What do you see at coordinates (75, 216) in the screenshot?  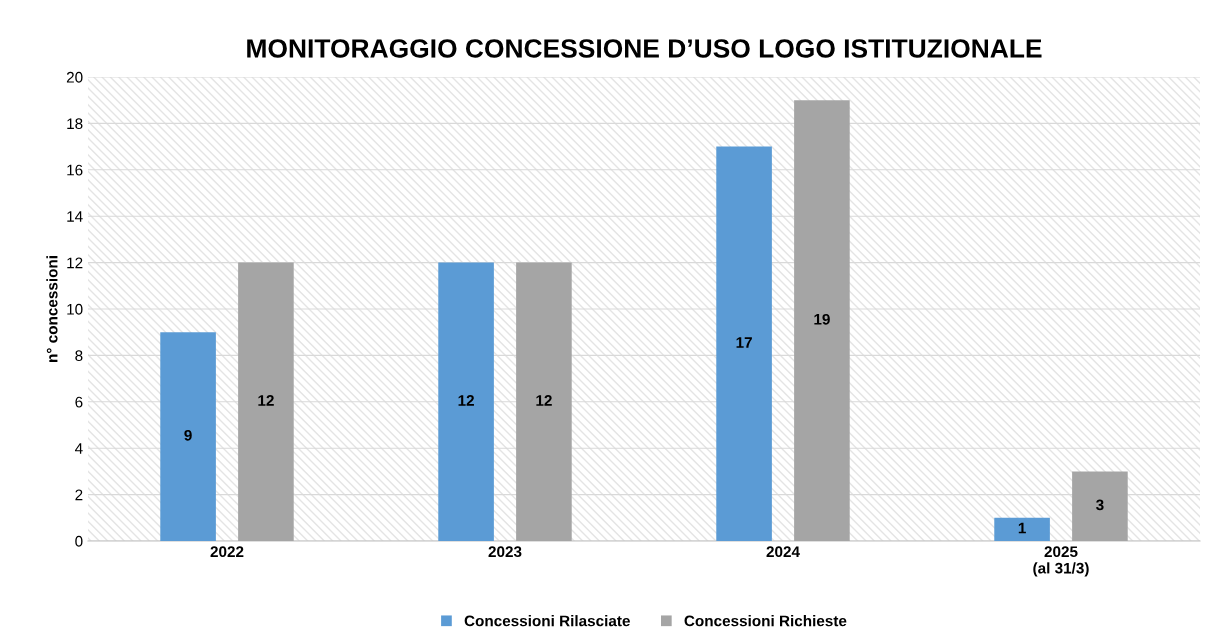 I see `y-tick-label: 14` at bounding box center [75, 216].